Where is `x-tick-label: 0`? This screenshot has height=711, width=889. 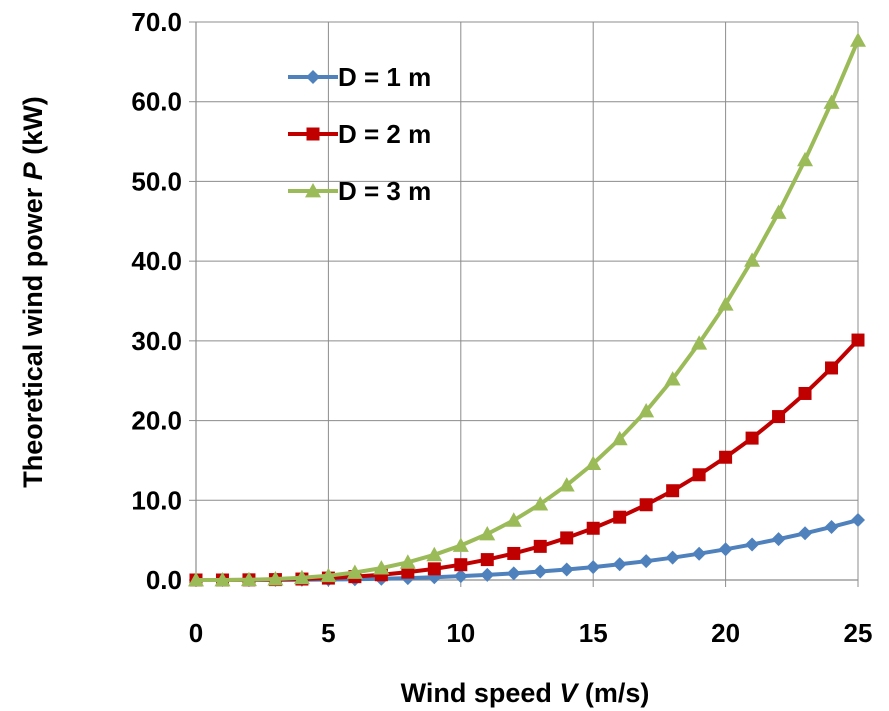
x-tick-label: 0 is located at coordinates (196, 633).